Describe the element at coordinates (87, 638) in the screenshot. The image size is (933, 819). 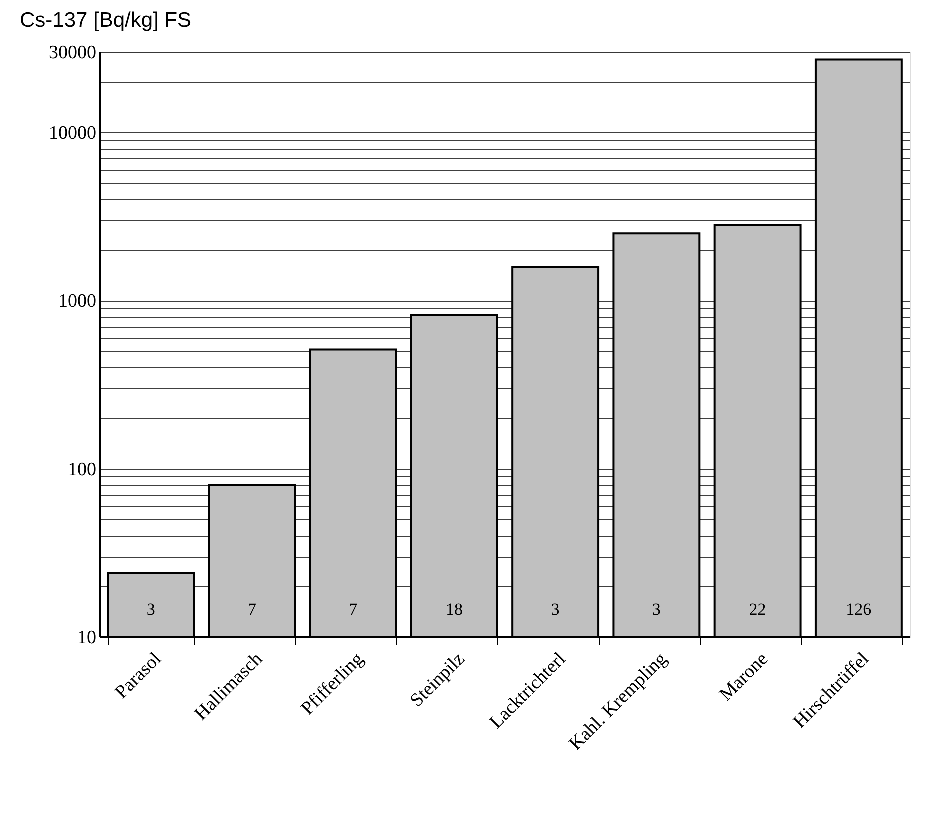
I see `y-tick-label: 10` at that location.